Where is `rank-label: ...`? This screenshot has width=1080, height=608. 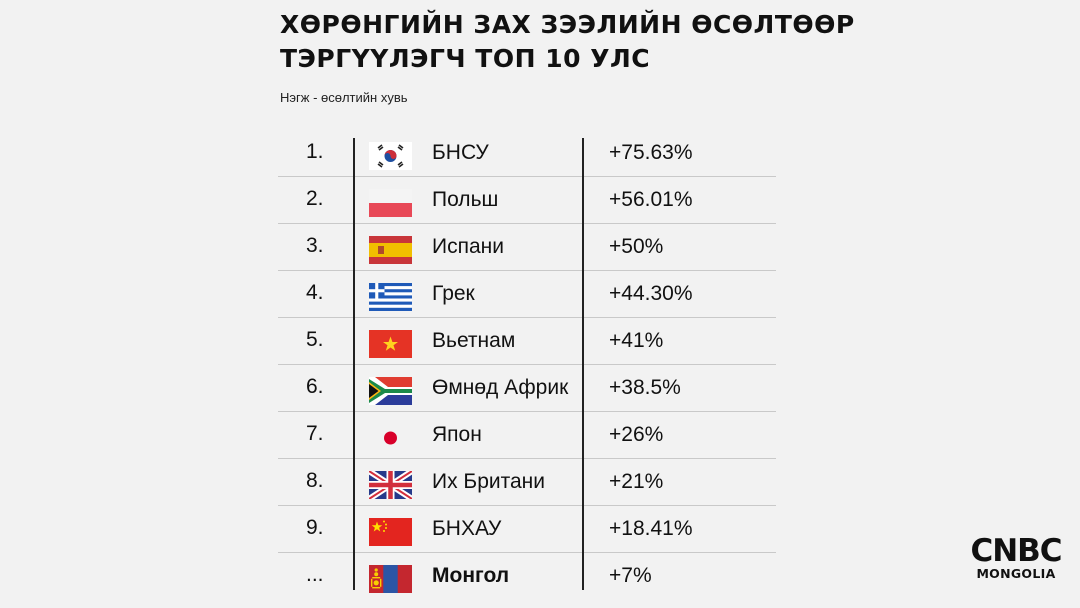
rank-label: ... is located at coordinates (315, 574).